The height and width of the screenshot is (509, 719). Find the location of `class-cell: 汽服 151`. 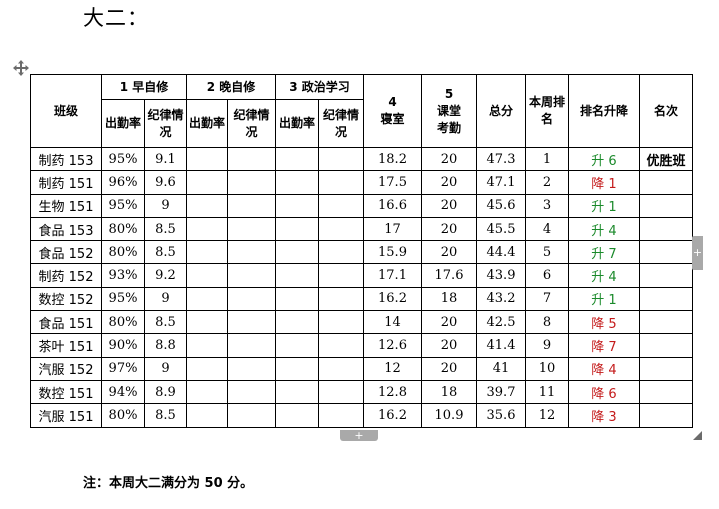

class-cell: 汽服 151 is located at coordinates (66, 415).